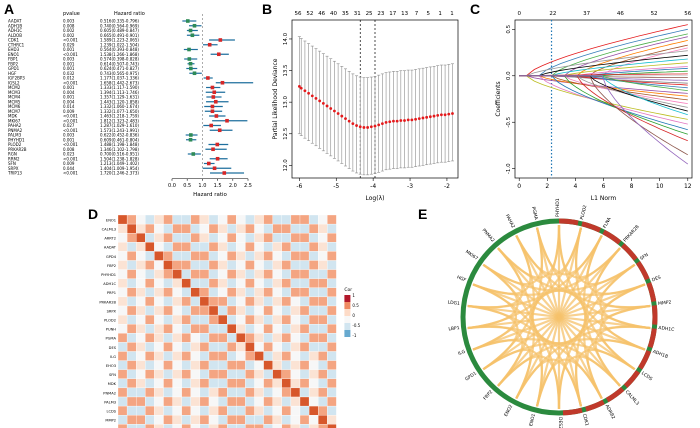  Describe the element at coordinates (666, 329) in the screenshot. I see `chord-gene-label: ADH1C` at that location.